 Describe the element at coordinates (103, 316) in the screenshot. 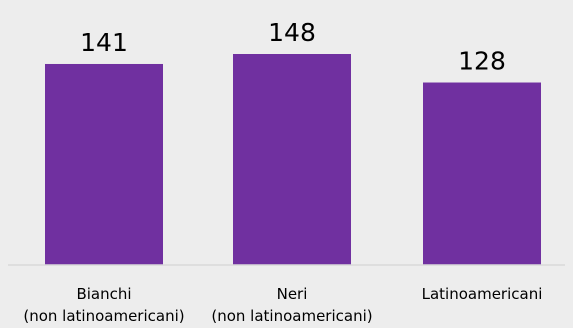

I see `x-tick-label-0-line-1: (non latinoamericani)` at that location.